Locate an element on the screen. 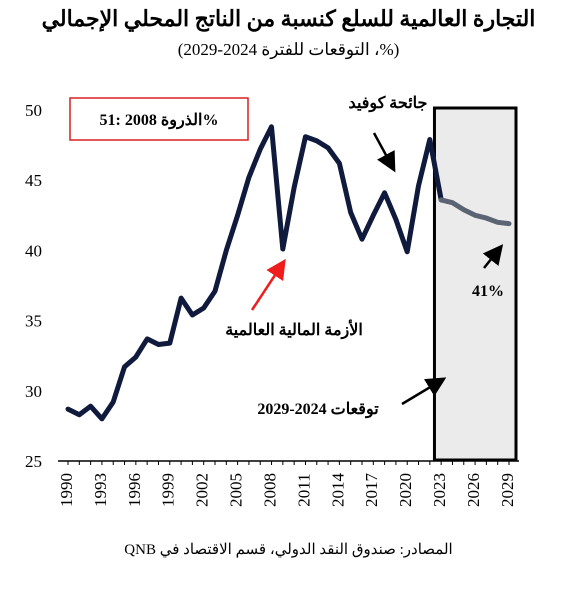  x-tick-label: 2020 is located at coordinates (405, 490).